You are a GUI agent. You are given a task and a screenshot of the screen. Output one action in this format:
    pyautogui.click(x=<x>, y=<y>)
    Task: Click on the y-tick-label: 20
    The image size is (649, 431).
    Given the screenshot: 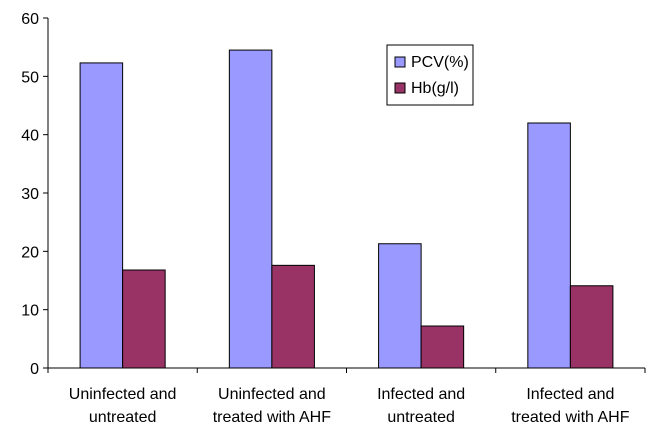 What is the action you would take?
    pyautogui.click(x=30, y=252)
    